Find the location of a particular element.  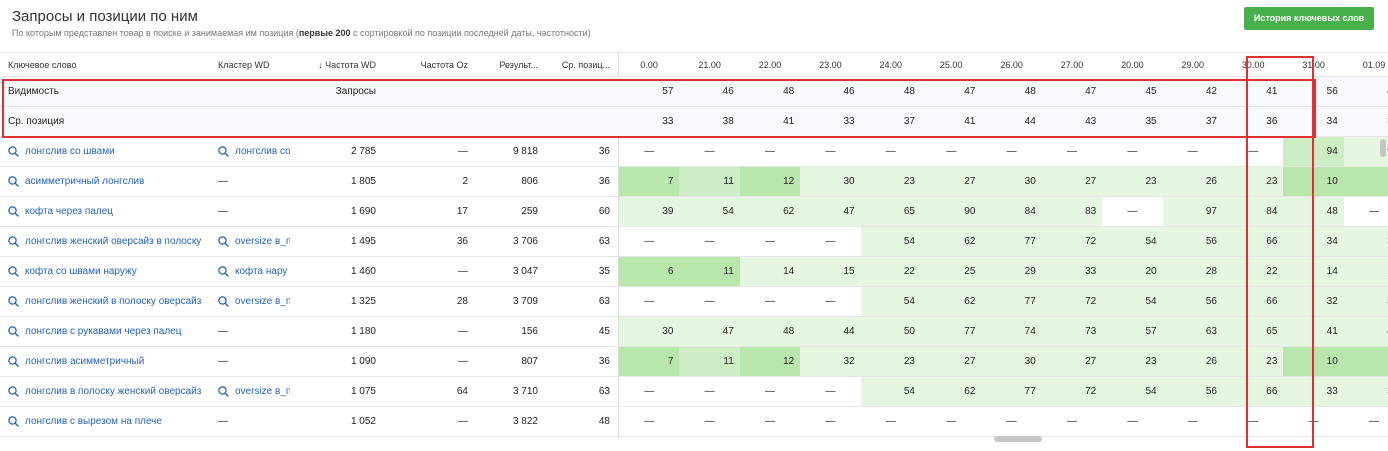

keyword-link: лонгслив асимметричный is located at coordinates (108, 361).